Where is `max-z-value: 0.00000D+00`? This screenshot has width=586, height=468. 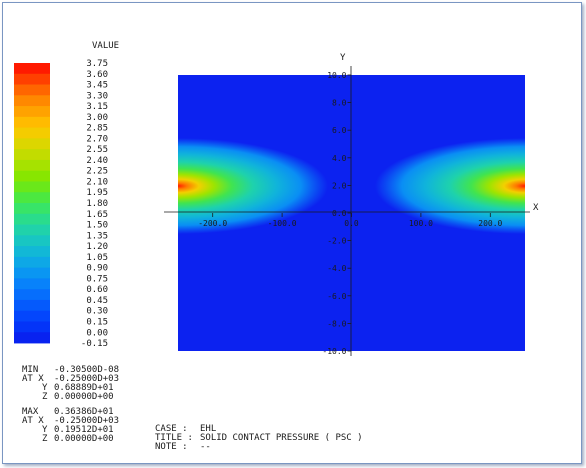
max-z-value: 0.00000D+00 is located at coordinates (84, 439).